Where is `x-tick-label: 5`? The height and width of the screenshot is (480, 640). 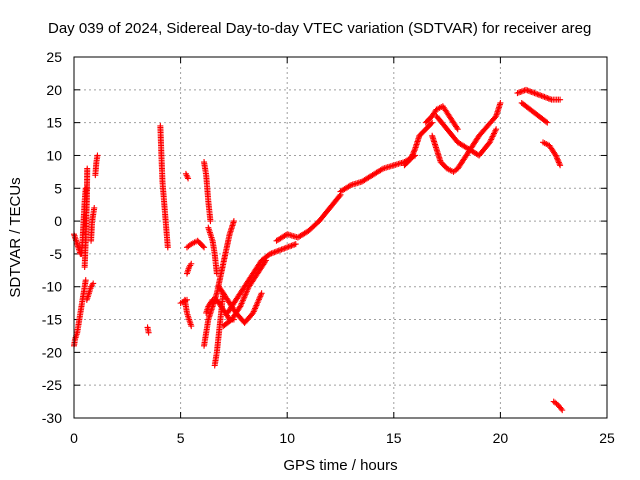 x-tick-label: 5 is located at coordinates (181, 438).